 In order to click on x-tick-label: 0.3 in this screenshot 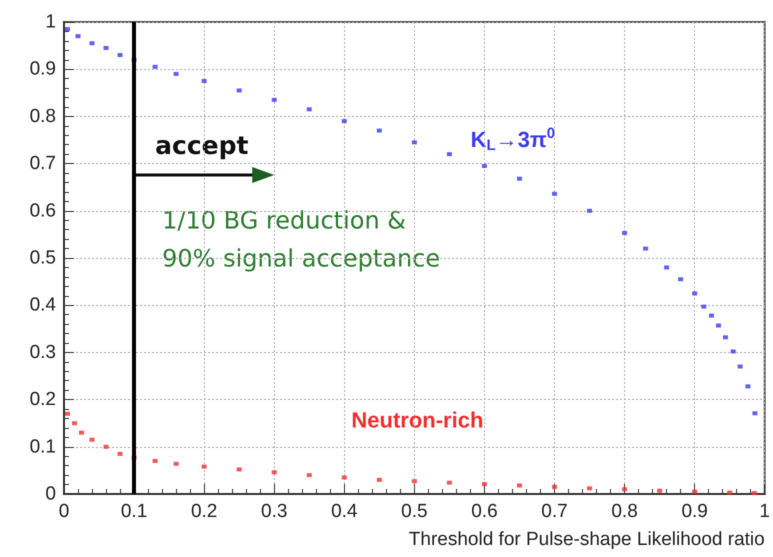, I will do `click(274, 511)`.